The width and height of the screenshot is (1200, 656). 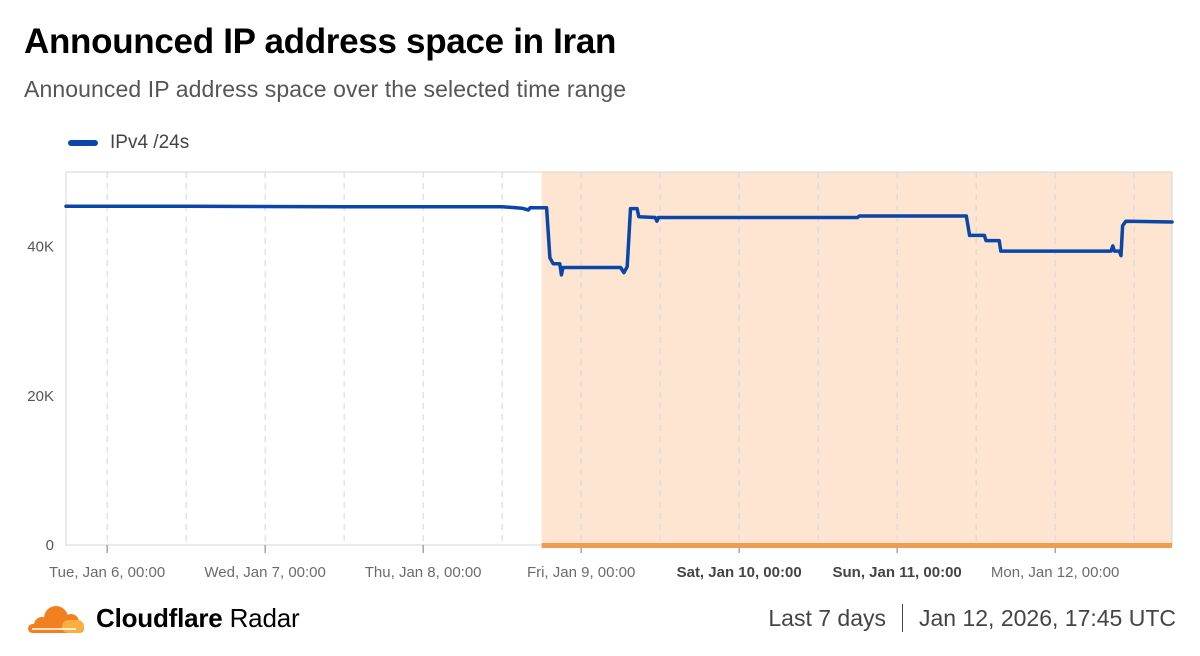 What do you see at coordinates (56, 619) in the screenshot?
I see `cloudflare-cloud-icon` at bounding box center [56, 619].